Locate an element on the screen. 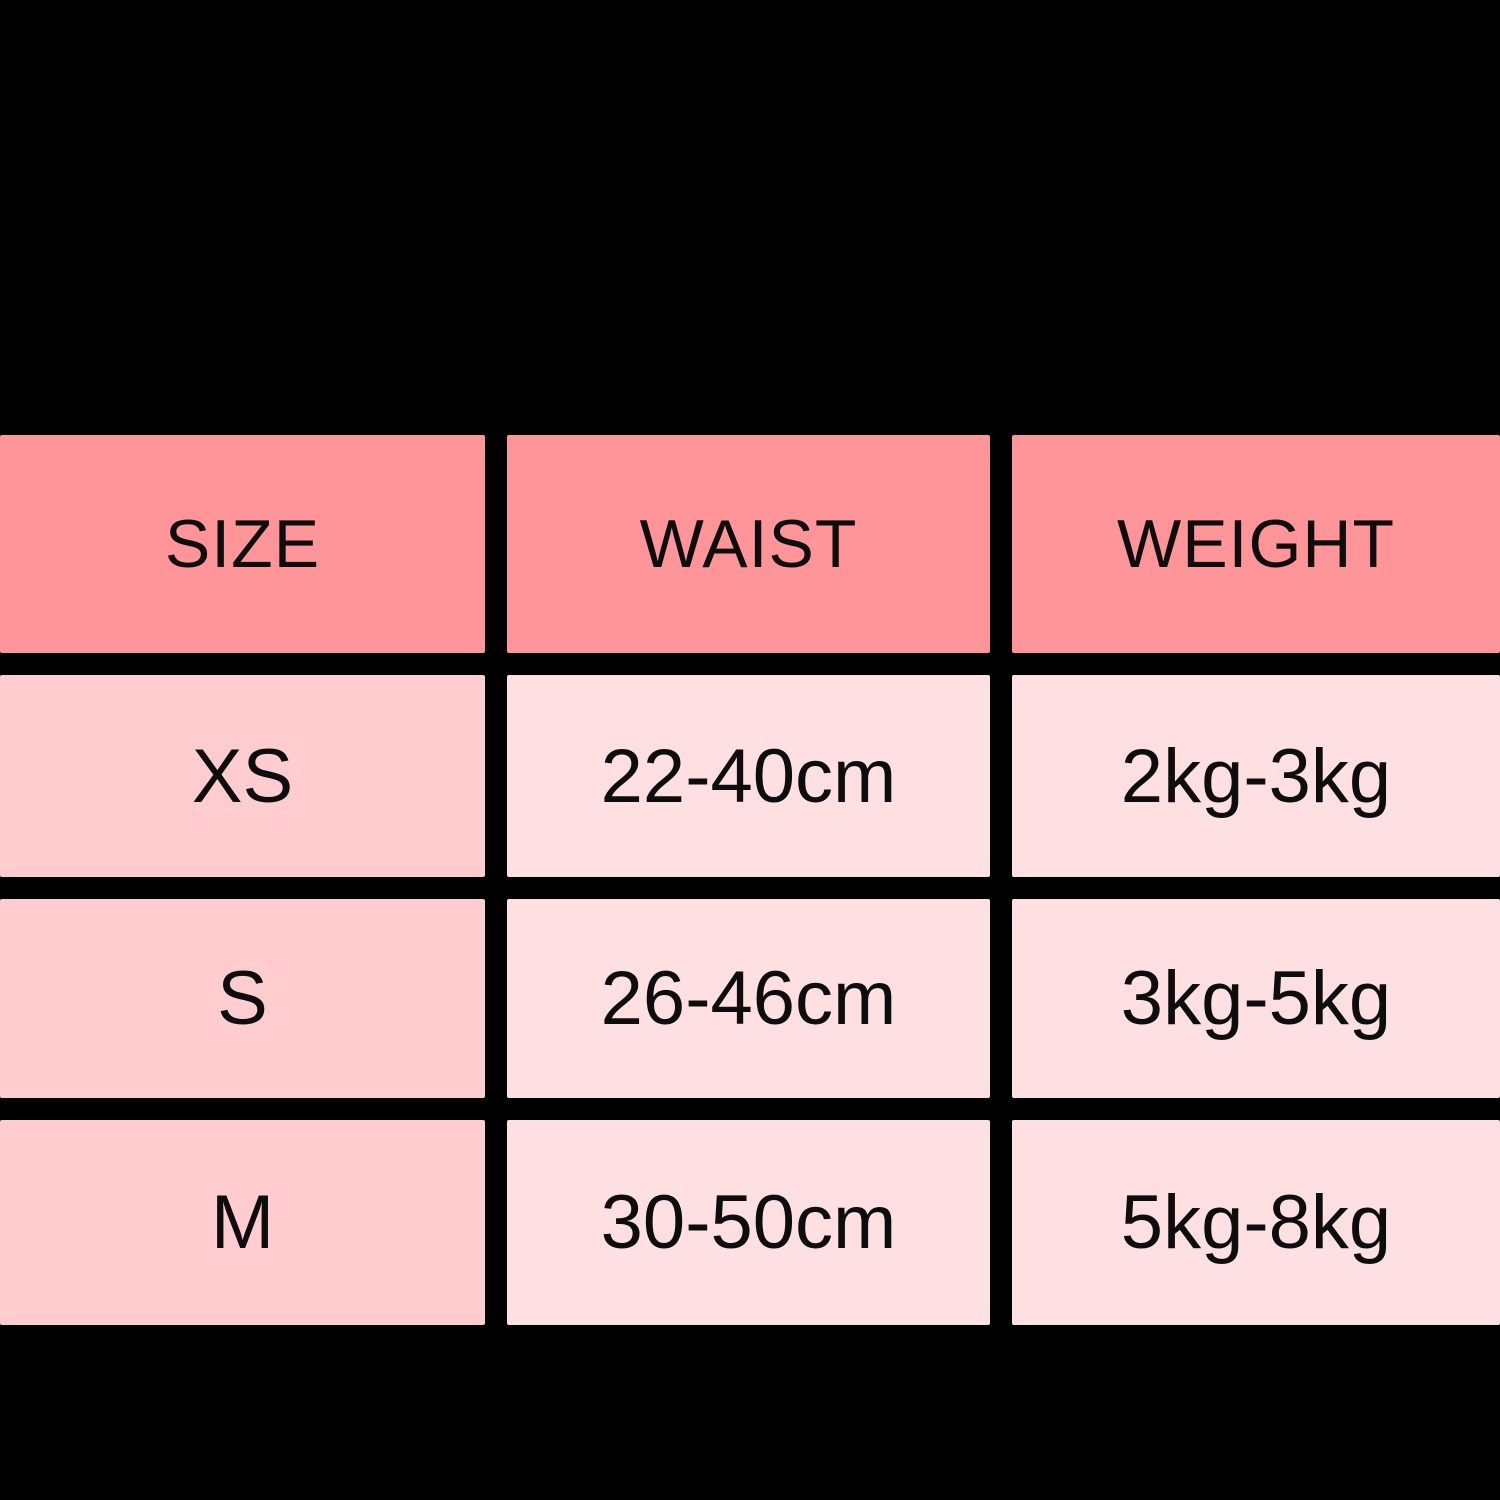  weight-value: 2kg-3kg is located at coordinates (1256, 776).